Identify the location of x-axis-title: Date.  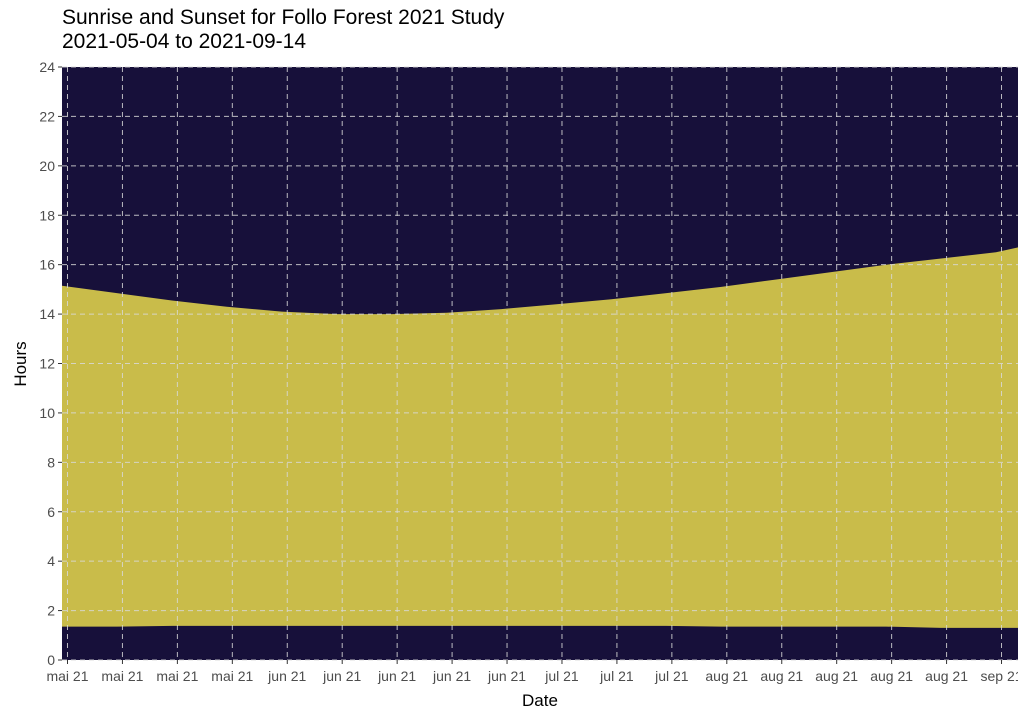
(540, 699).